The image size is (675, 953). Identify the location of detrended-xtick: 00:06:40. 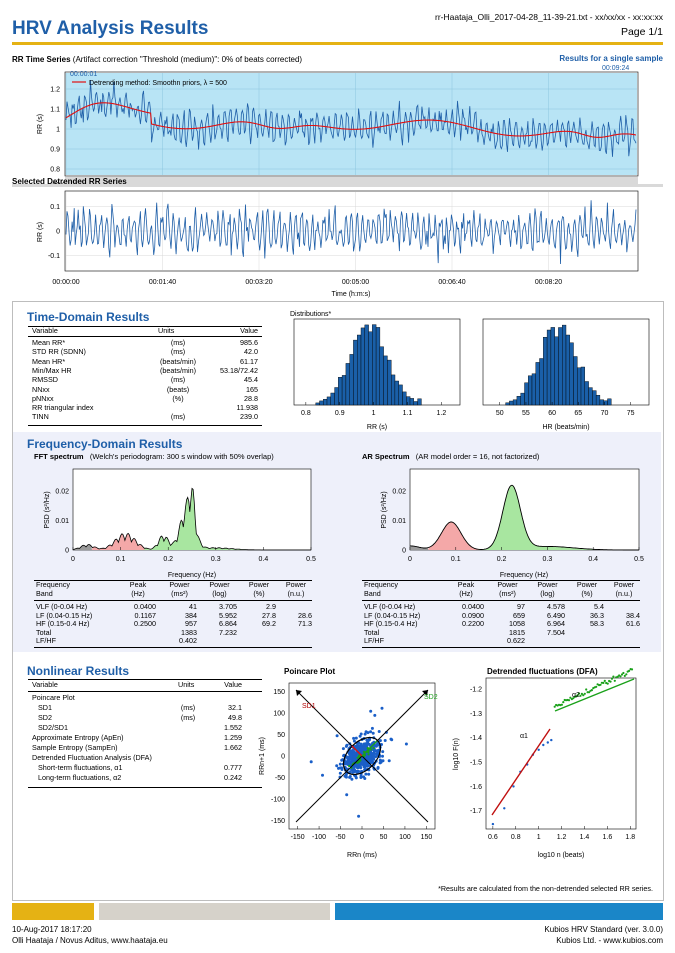
(451, 282).